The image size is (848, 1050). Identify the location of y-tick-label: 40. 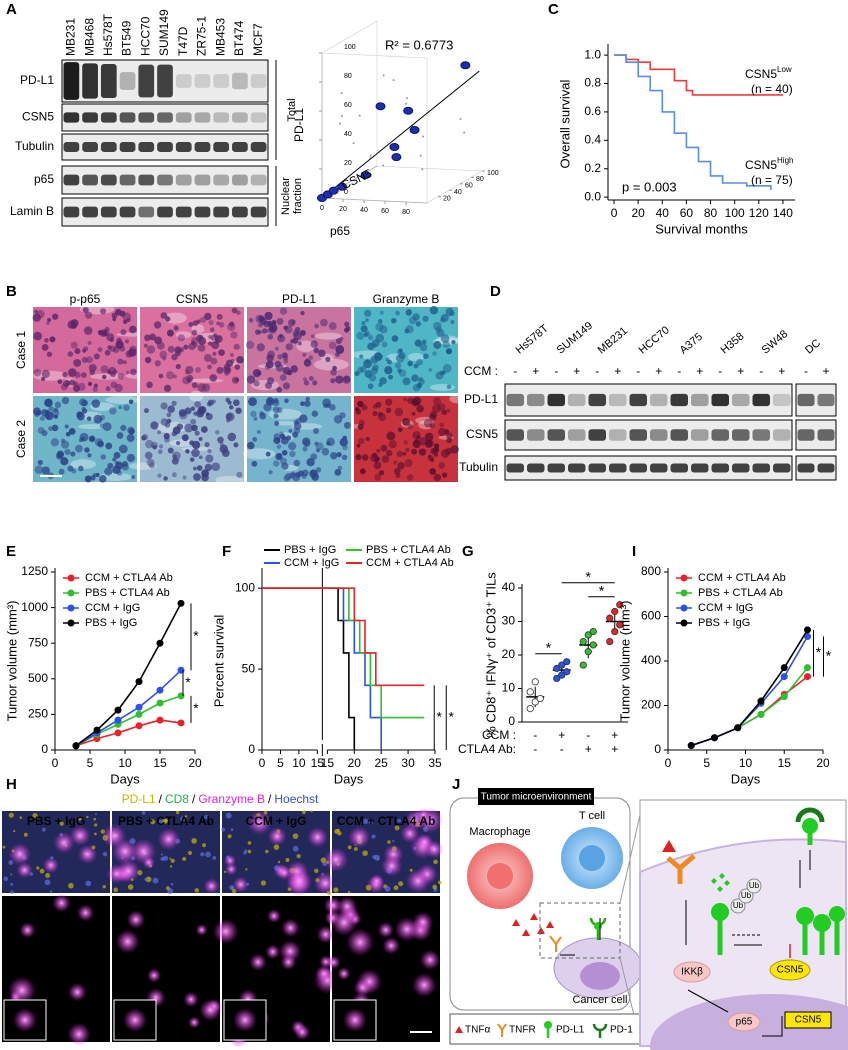
(509, 587).